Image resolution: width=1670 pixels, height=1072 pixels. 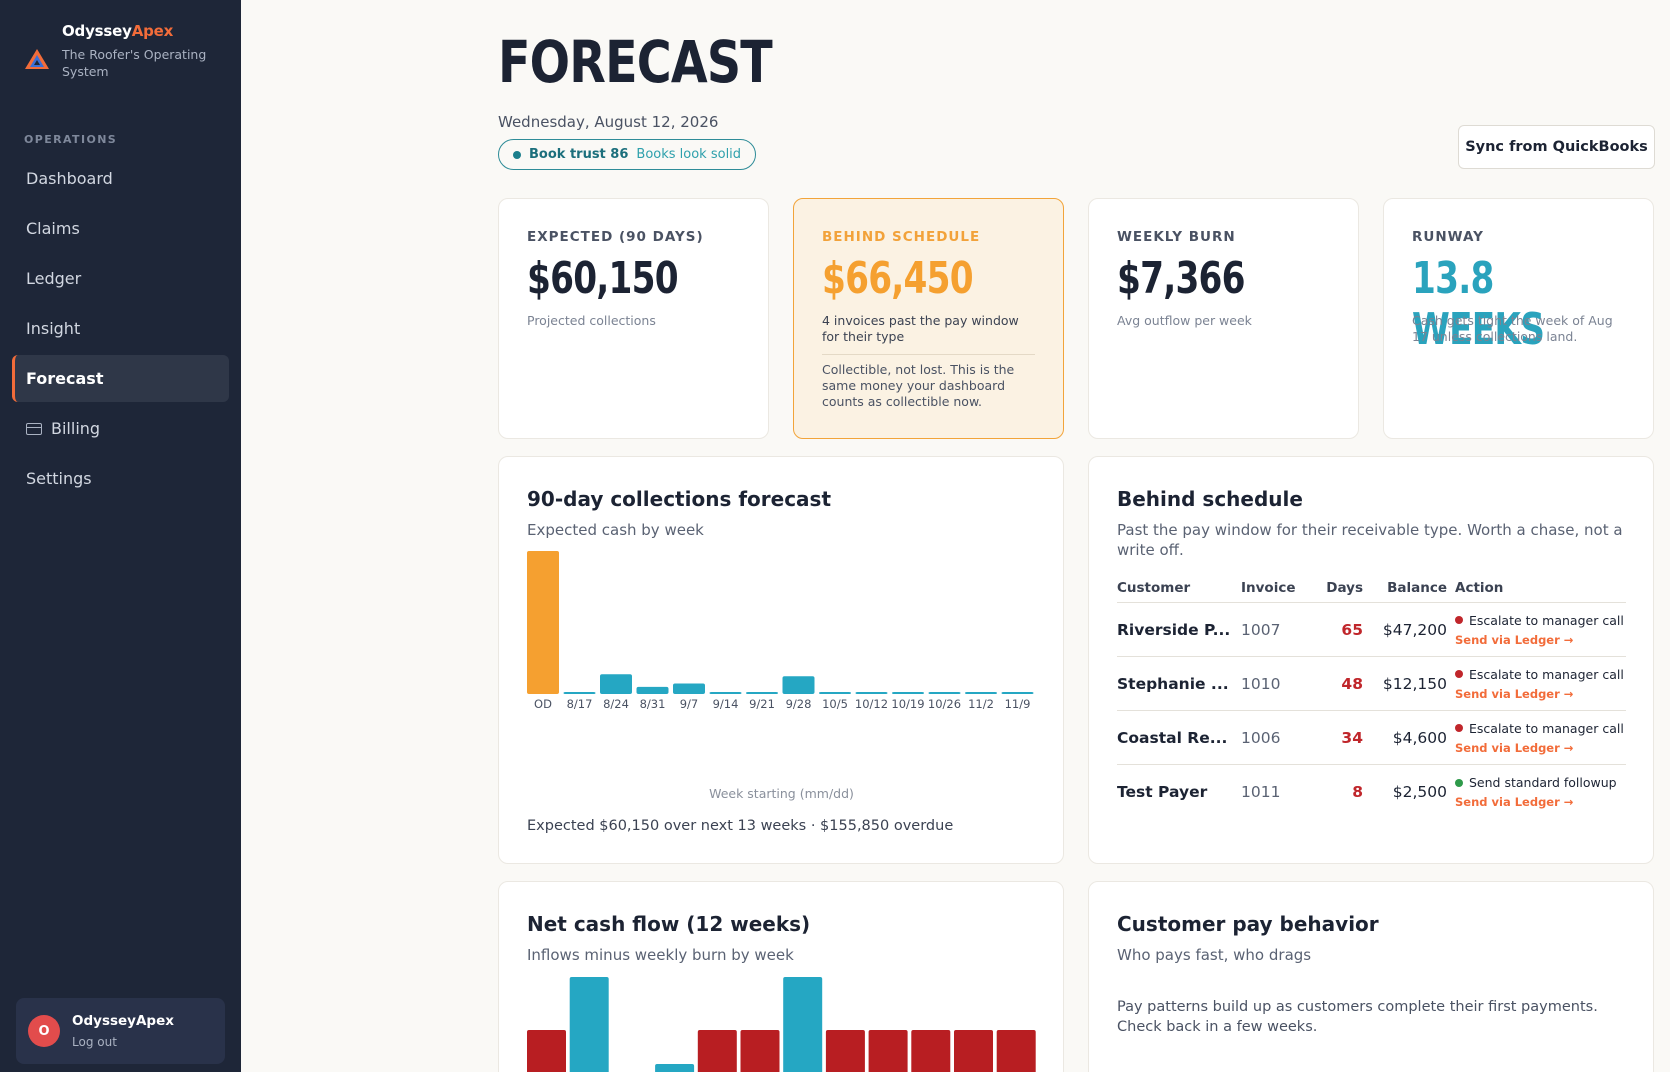 I want to click on account-card: O OdysseyApex Log out, so click(x=120, y=1031).